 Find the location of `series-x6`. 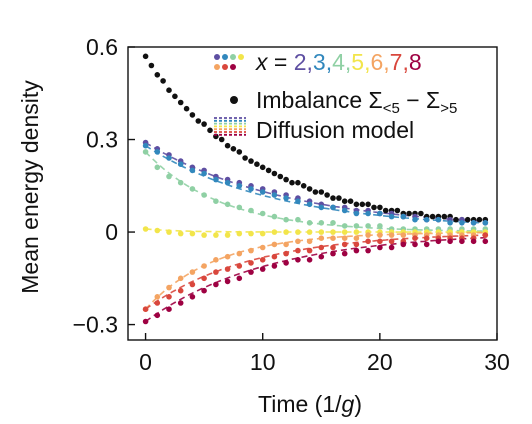

series-x6 is located at coordinates (315, 272).